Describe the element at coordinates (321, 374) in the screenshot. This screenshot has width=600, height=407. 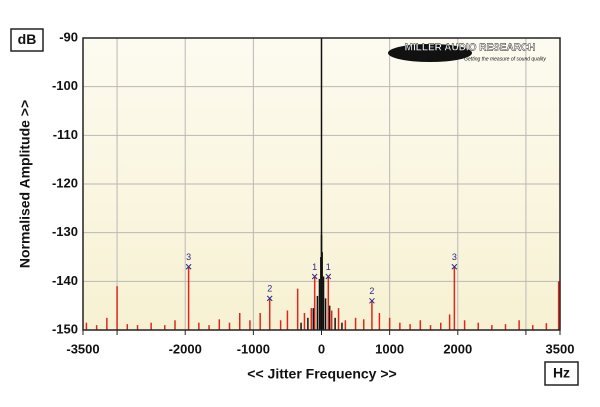
I see `x-axis-label: << Jitter Frequency >>` at that location.